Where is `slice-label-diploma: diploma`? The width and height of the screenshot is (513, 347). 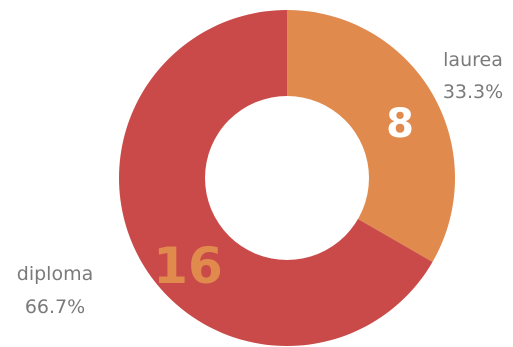
slice-label-diploma: diploma is located at coordinates (55, 274).